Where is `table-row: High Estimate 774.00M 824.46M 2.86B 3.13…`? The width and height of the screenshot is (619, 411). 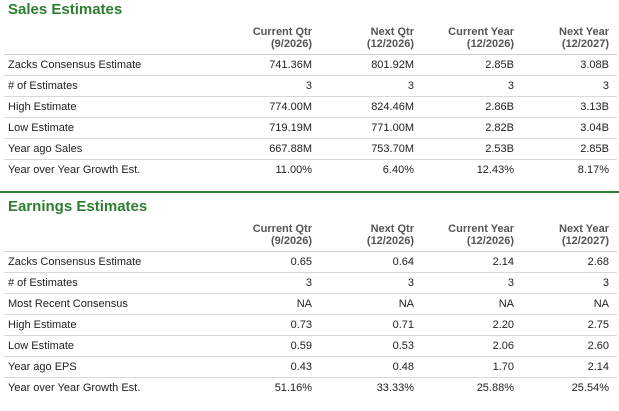
table-row: High Estimate 774.00M 824.46M 2.86B 3.13… is located at coordinates (310, 107).